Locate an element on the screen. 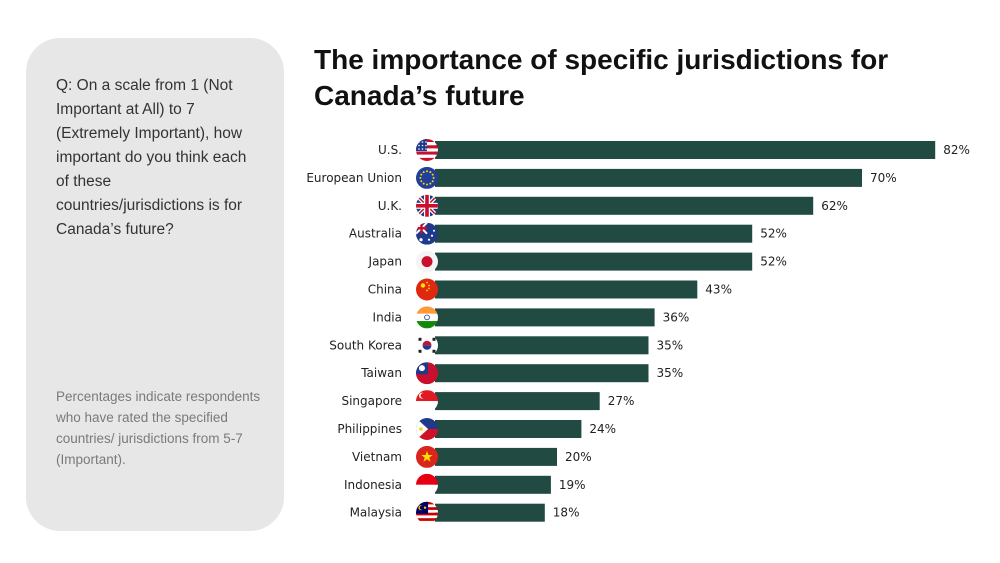 Image resolution: width=1000 pixels, height=563 pixels. category-label: Vietnam is located at coordinates (377, 457).